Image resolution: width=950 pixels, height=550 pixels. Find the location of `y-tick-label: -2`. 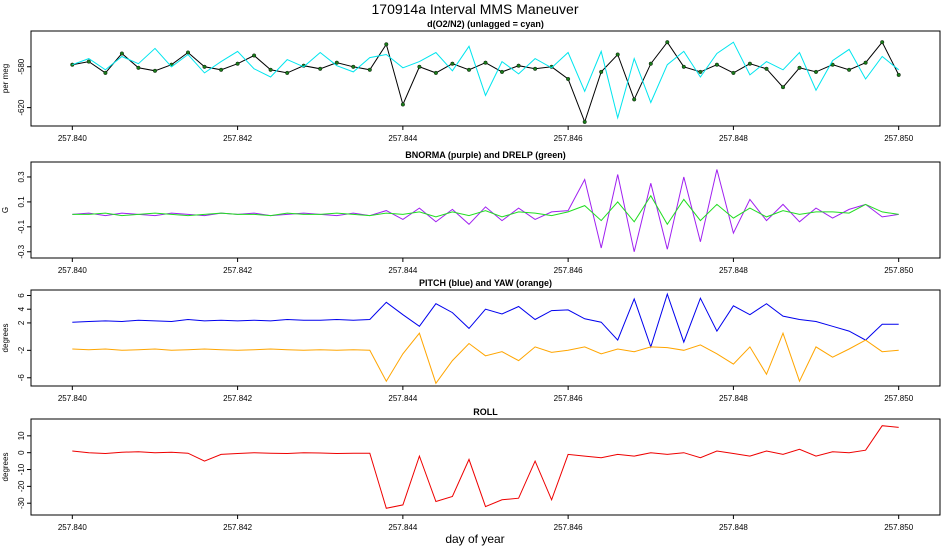

y-tick-label: -2 is located at coordinates (21, 350).